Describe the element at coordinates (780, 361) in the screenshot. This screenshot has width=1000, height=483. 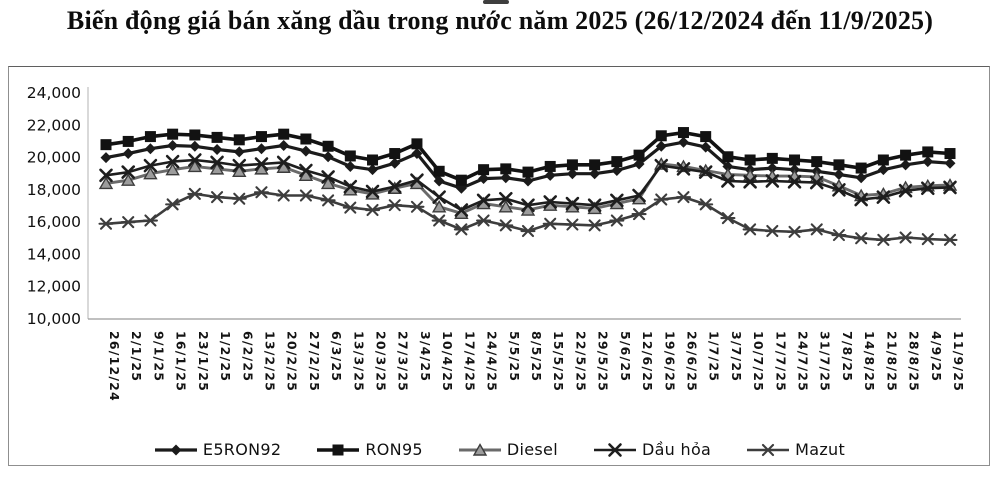
I see `x-tick-label: 17/7/25` at that location.